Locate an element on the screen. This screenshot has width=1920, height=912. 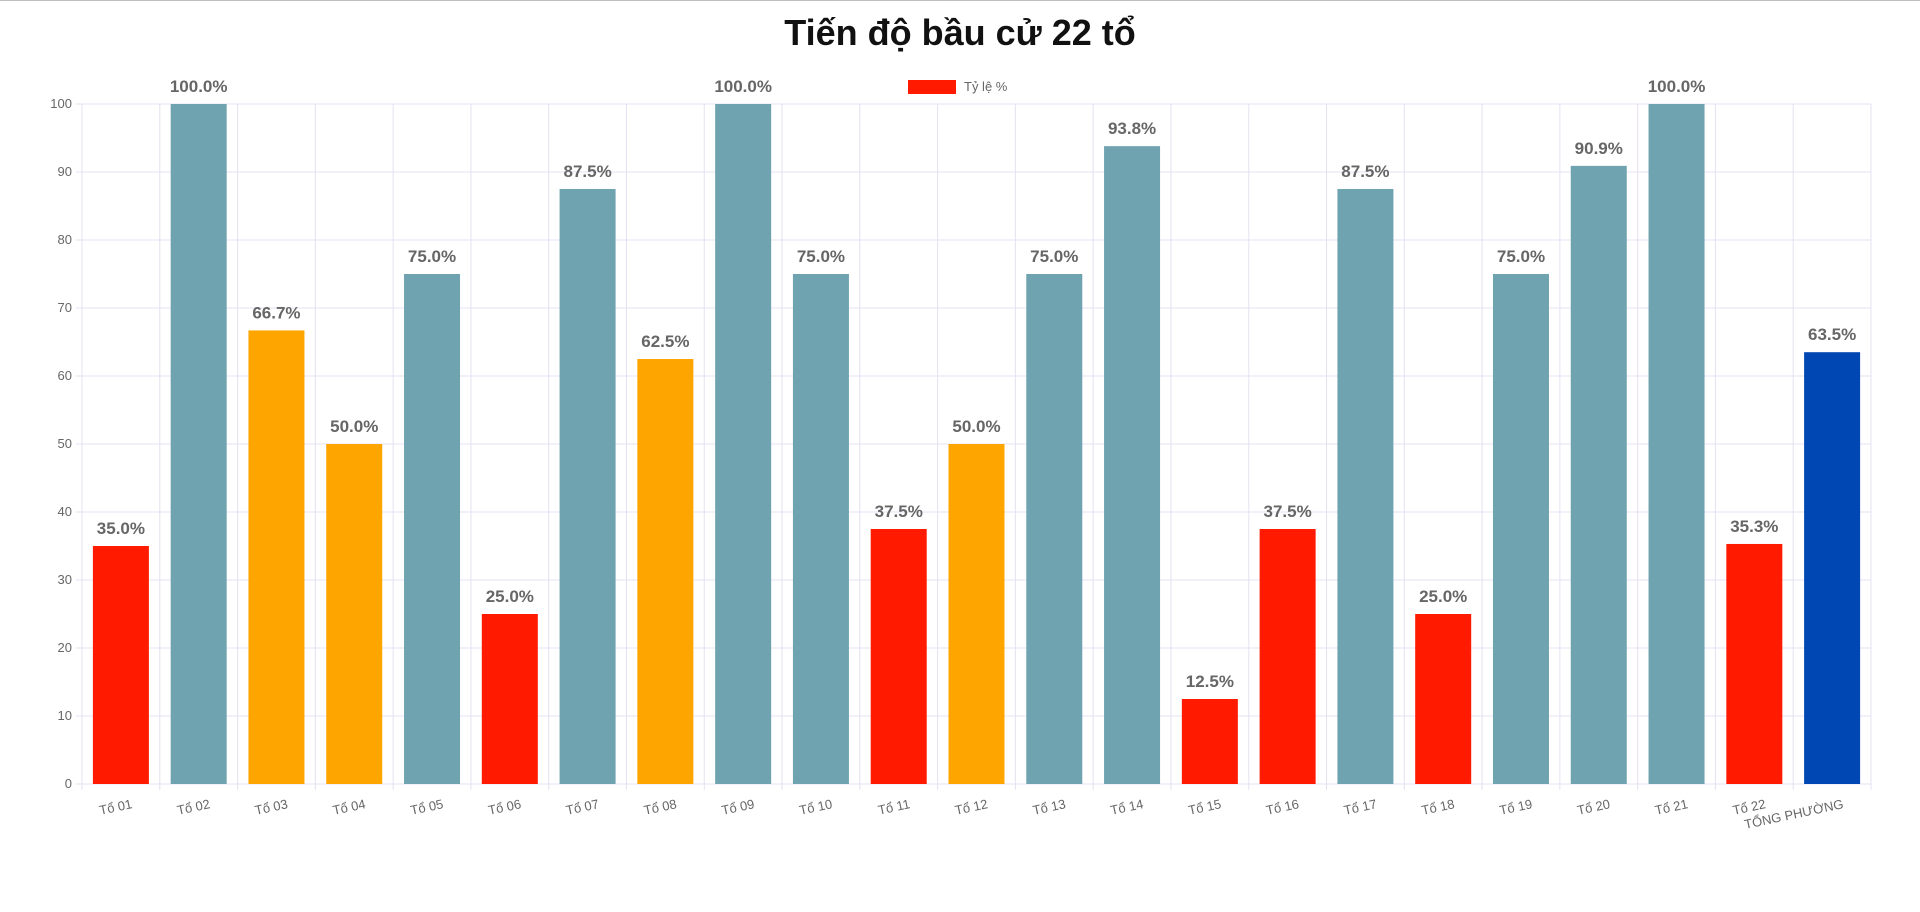
x-tick-label: Tổ 08 is located at coordinates (660, 807).